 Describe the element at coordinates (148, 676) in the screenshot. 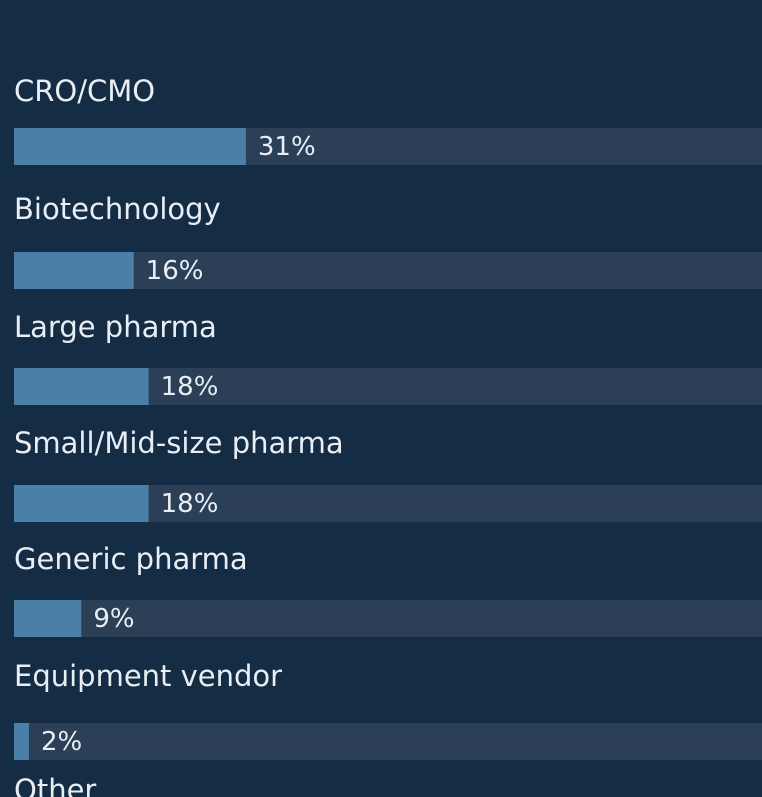

I see `category-label: Equipment vendor` at that location.